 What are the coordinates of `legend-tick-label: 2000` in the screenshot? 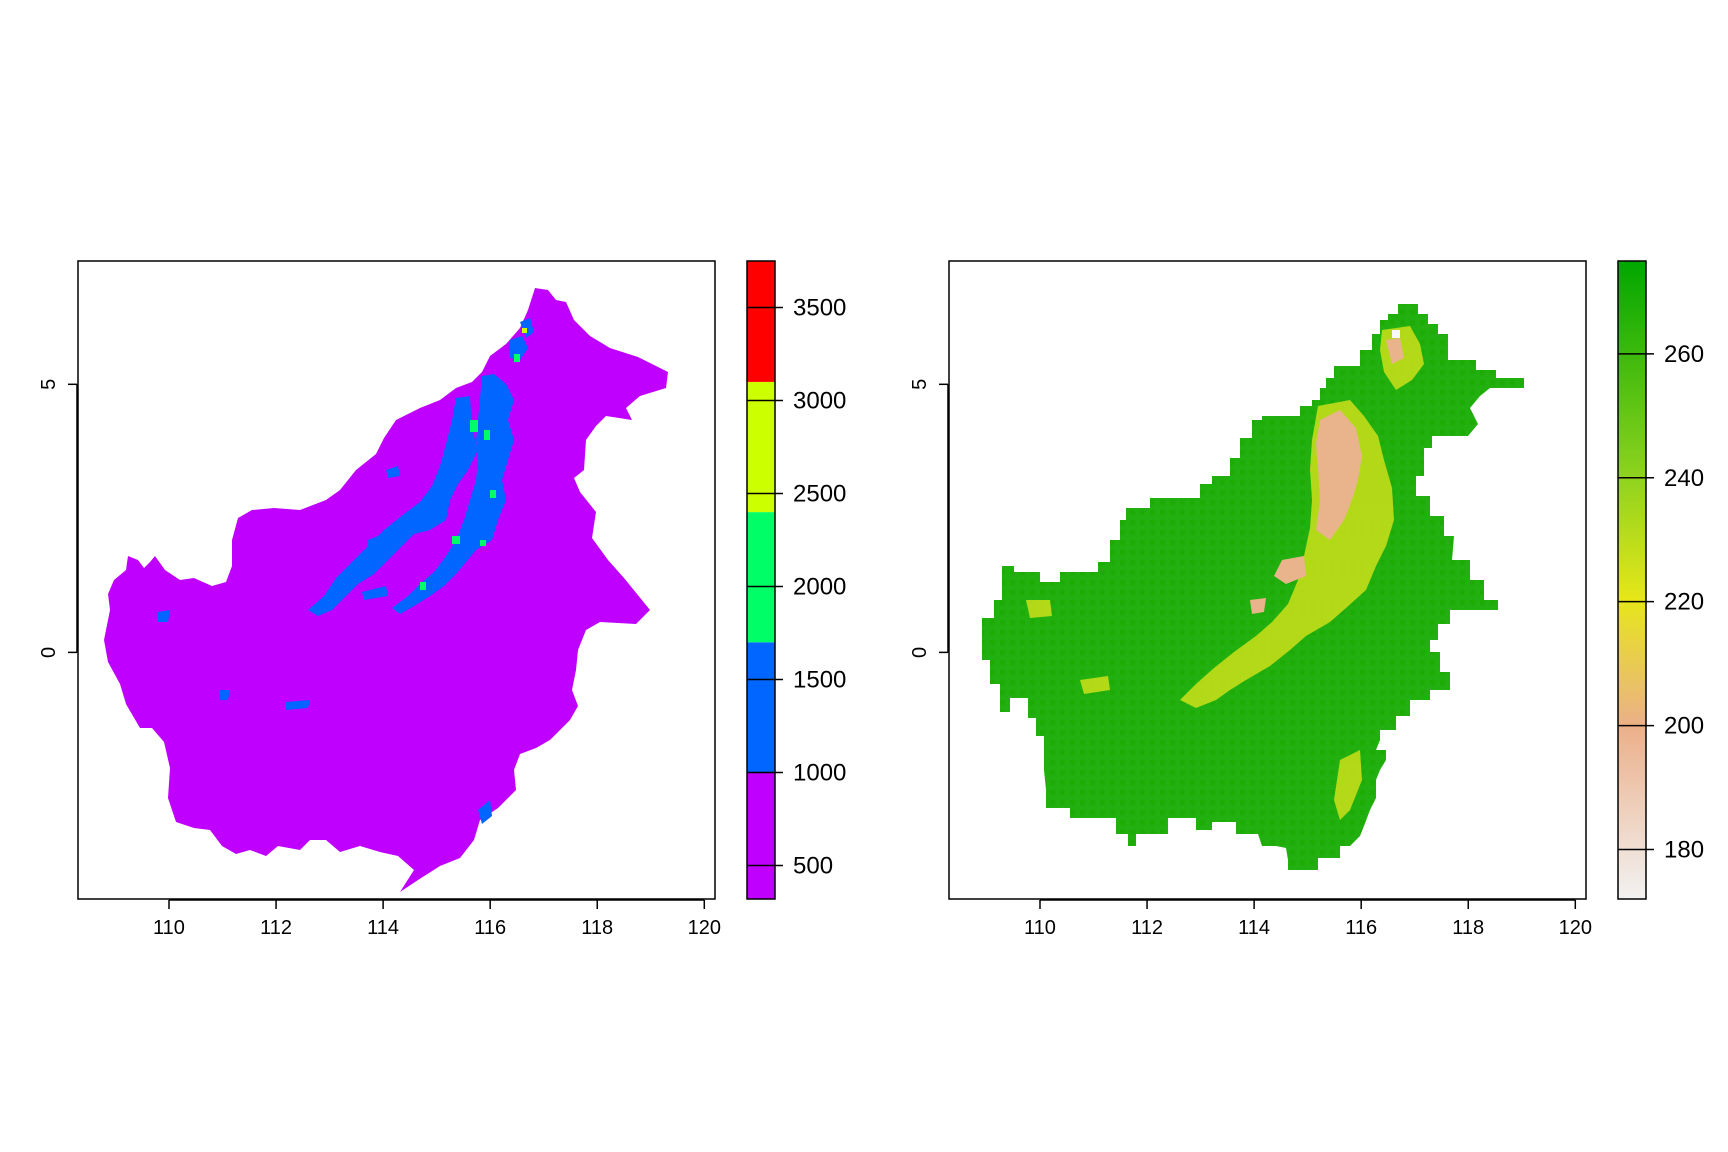 It's located at (819, 587).